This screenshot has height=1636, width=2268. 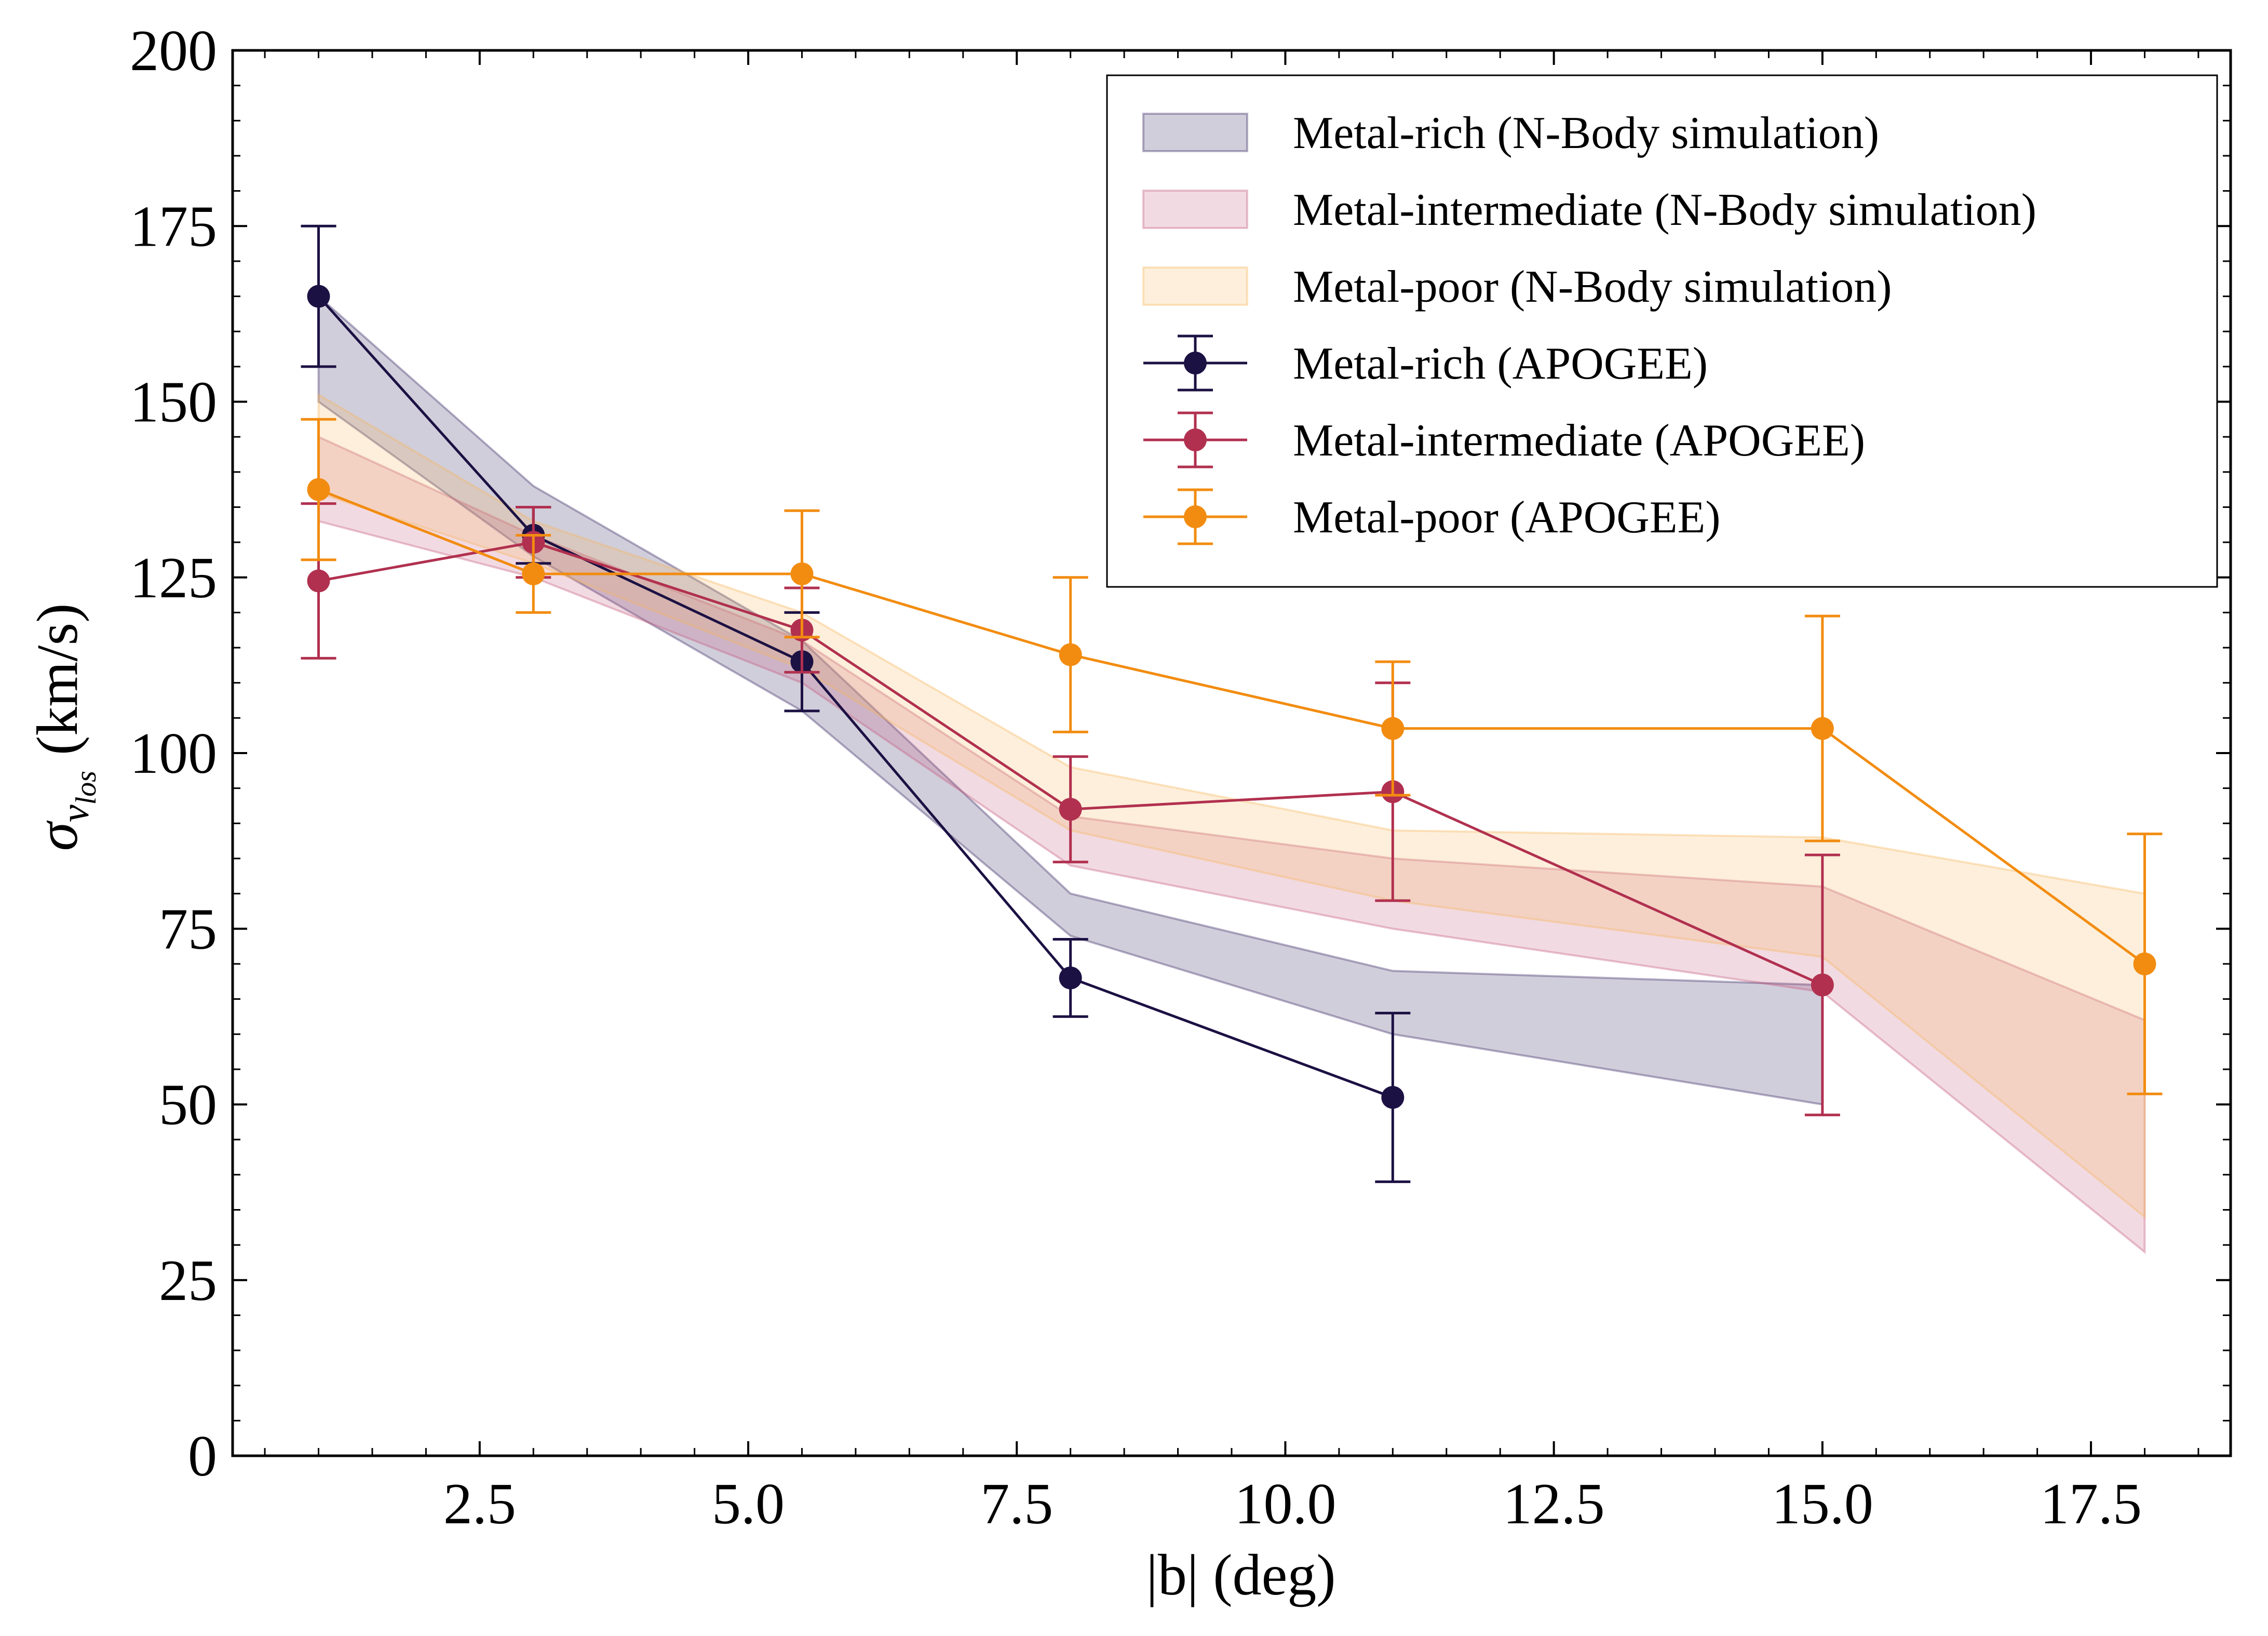 What do you see at coordinates (1823, 1504) in the screenshot?
I see `x-tick-label: 15.0` at bounding box center [1823, 1504].